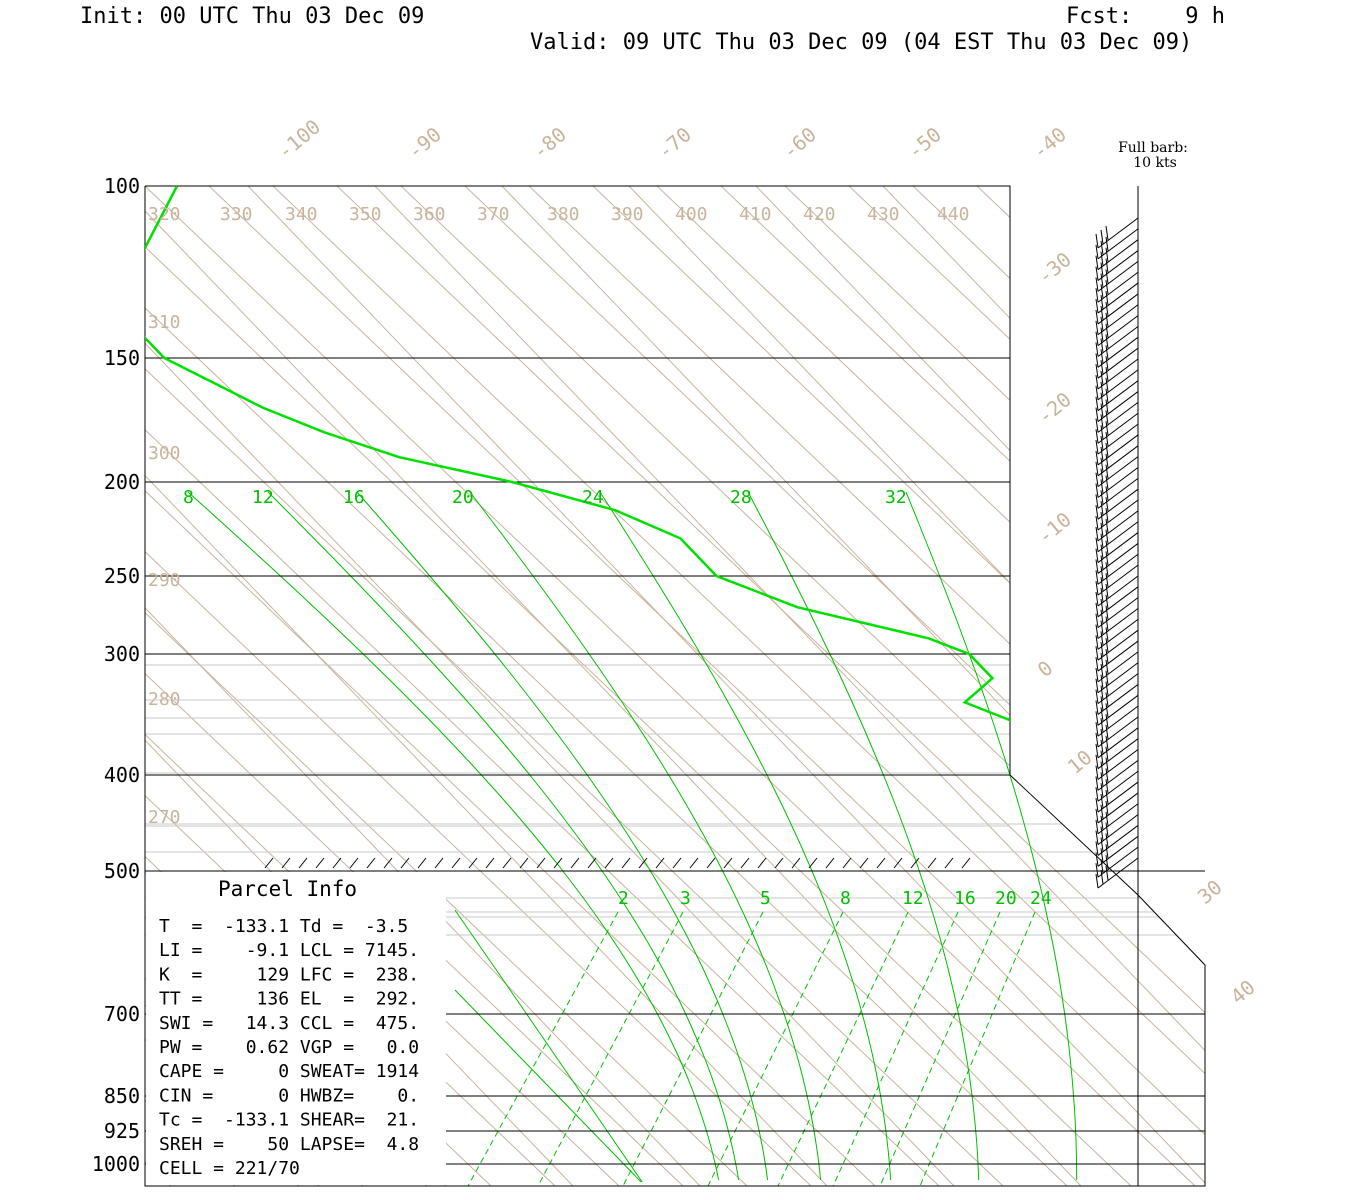  What do you see at coordinates (563, 214) in the screenshot?
I see `theta-label: 380` at bounding box center [563, 214].